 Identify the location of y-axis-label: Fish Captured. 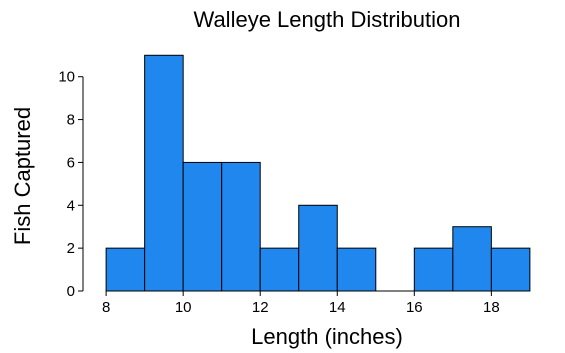
(22, 176).